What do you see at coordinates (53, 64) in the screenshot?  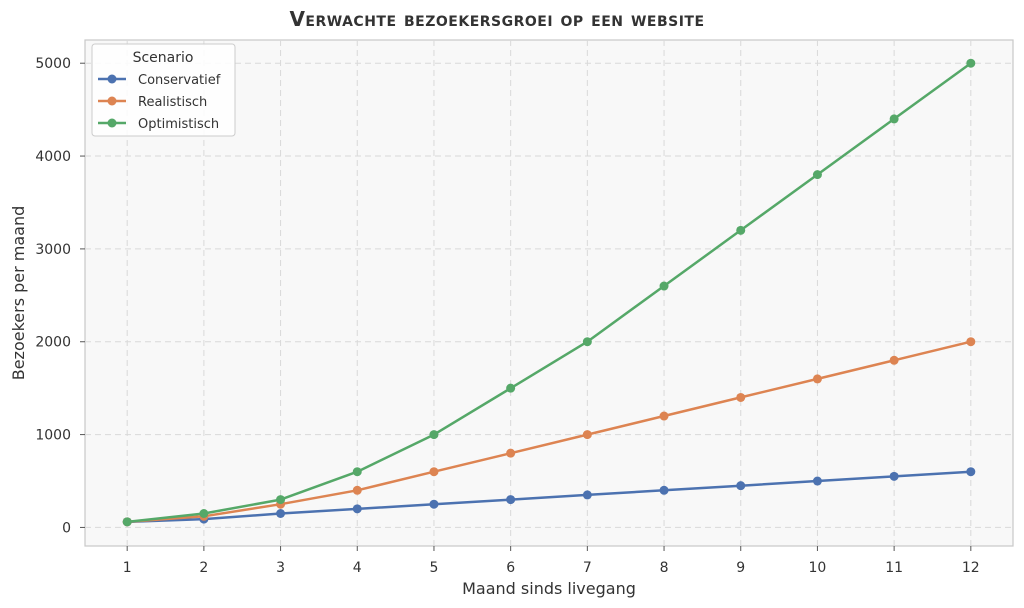 I see `y-tick-label: 5000` at bounding box center [53, 64].